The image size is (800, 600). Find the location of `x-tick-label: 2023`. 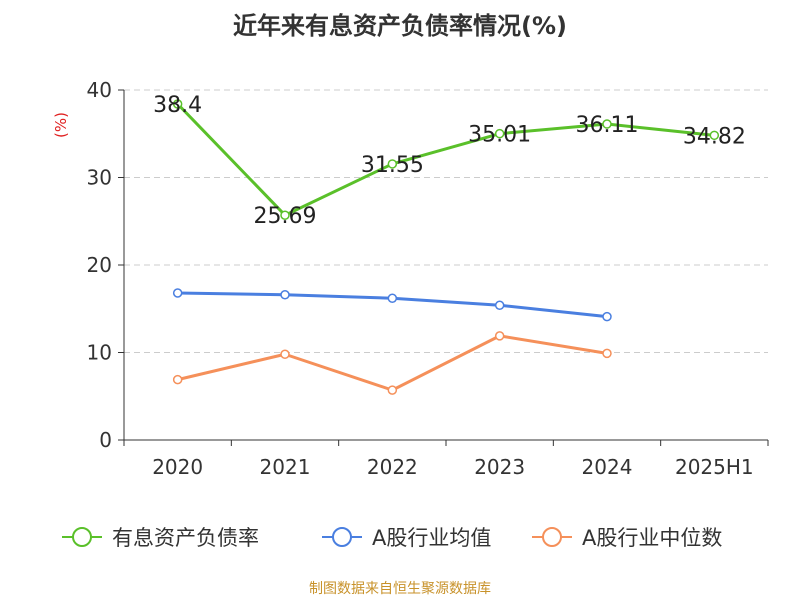

x-tick-label: 2023 is located at coordinates (499, 467).